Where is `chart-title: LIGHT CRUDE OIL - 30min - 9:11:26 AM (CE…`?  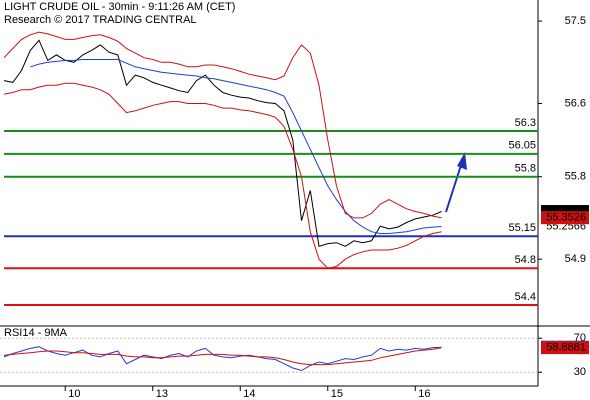 chart-title: LIGHT CRUDE OIL - 30min - 9:11:26 AM (CE… is located at coordinates (119, 7).